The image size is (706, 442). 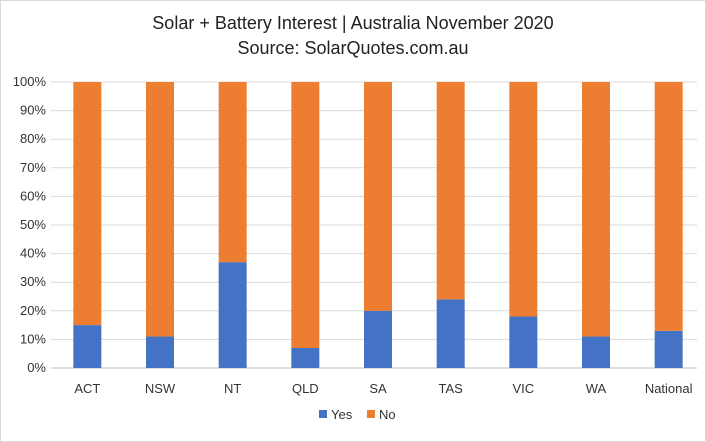 I want to click on bar-no-act, so click(x=87, y=204).